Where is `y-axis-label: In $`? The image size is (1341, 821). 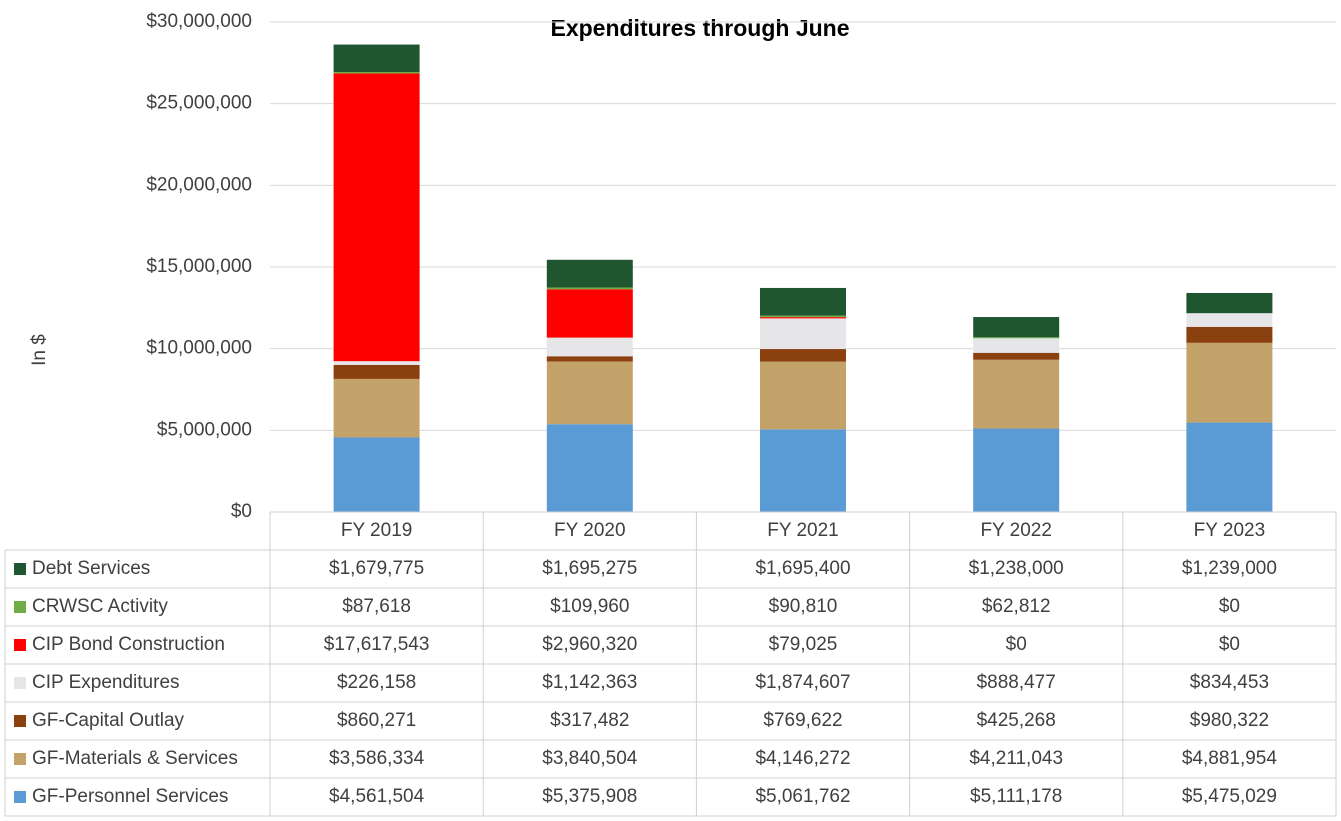 y-axis-label: In $ is located at coordinates (39, 350).